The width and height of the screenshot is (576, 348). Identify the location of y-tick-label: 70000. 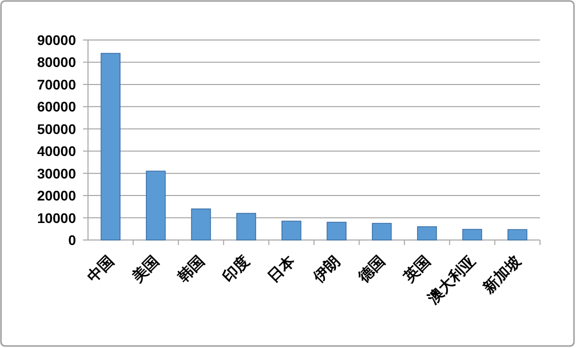
(56, 84).